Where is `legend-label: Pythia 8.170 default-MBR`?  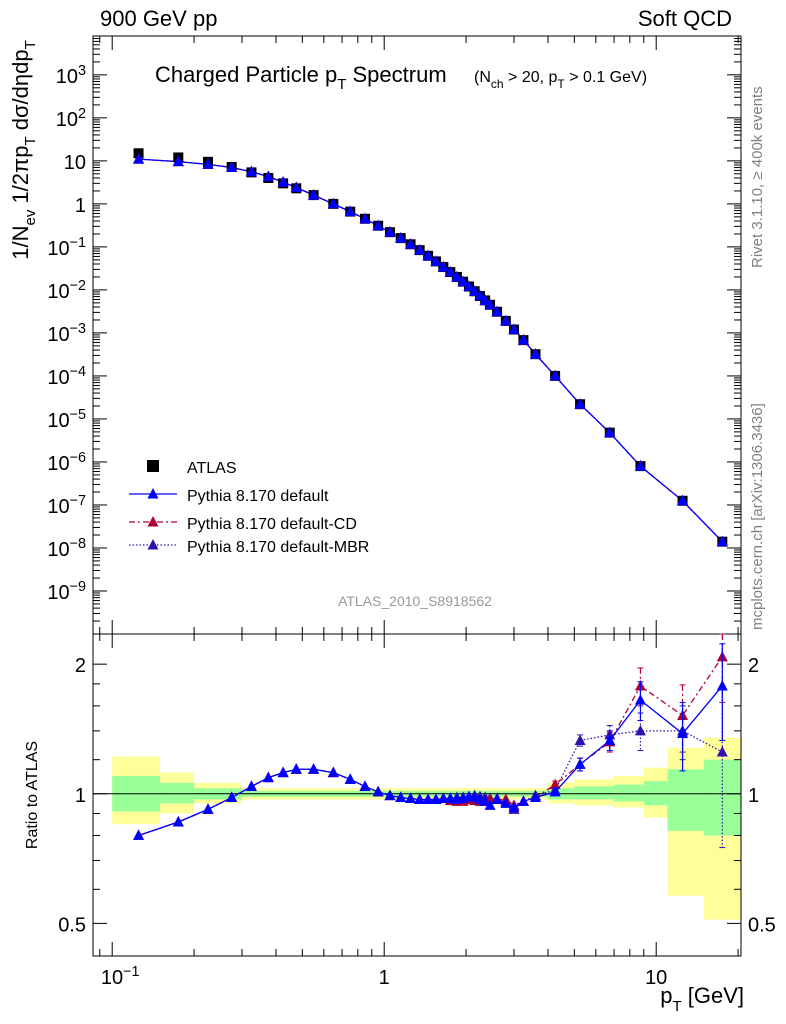 legend-label: Pythia 8.170 default-MBR is located at coordinates (278, 547).